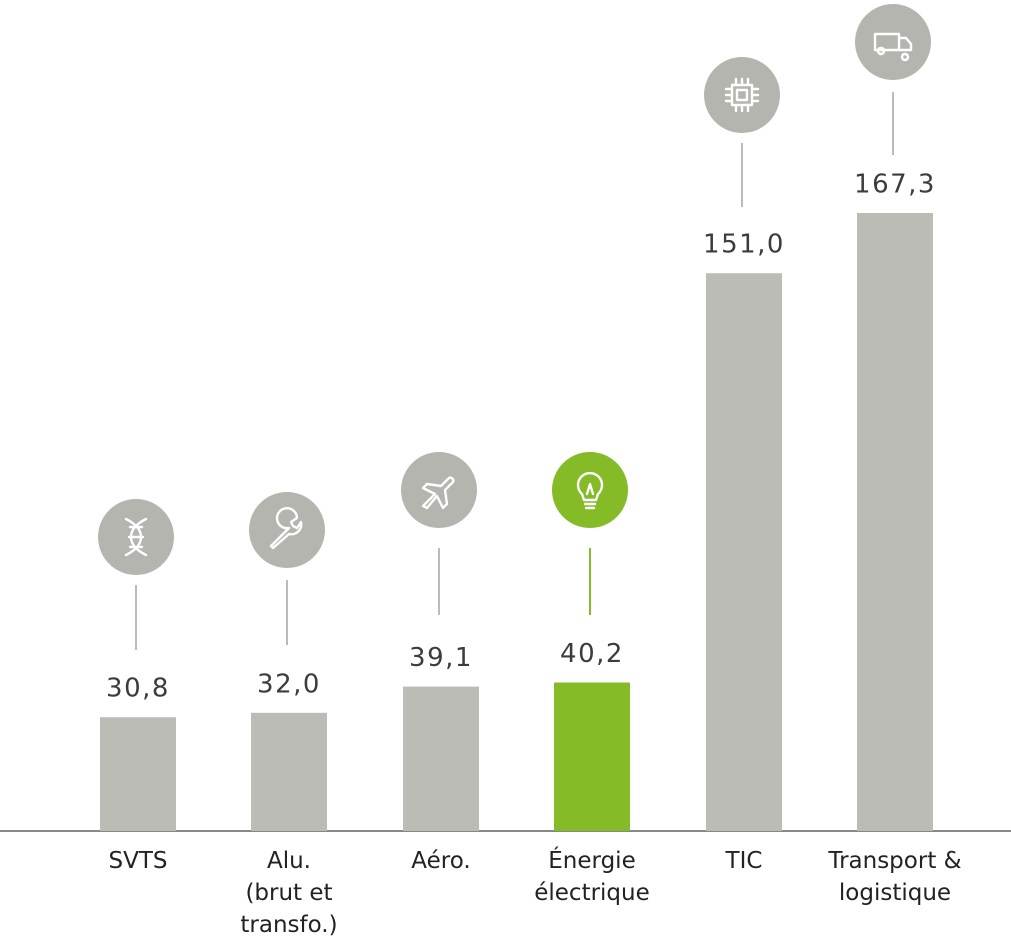 The width and height of the screenshot is (1011, 938). Describe the element at coordinates (592, 876) in the screenshot. I see `x-tick-label: Énergie électrique` at that location.